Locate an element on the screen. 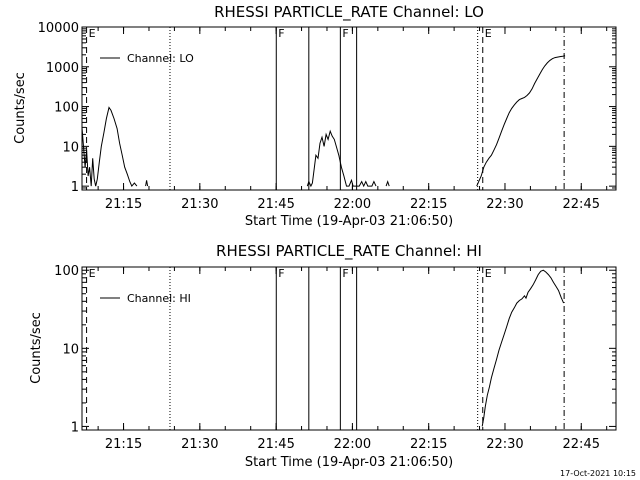 This screenshot has height=480, width=640. chart-title-hi: RHESSI PARTICLE_RATE Channel: HI is located at coordinates (349, 251).